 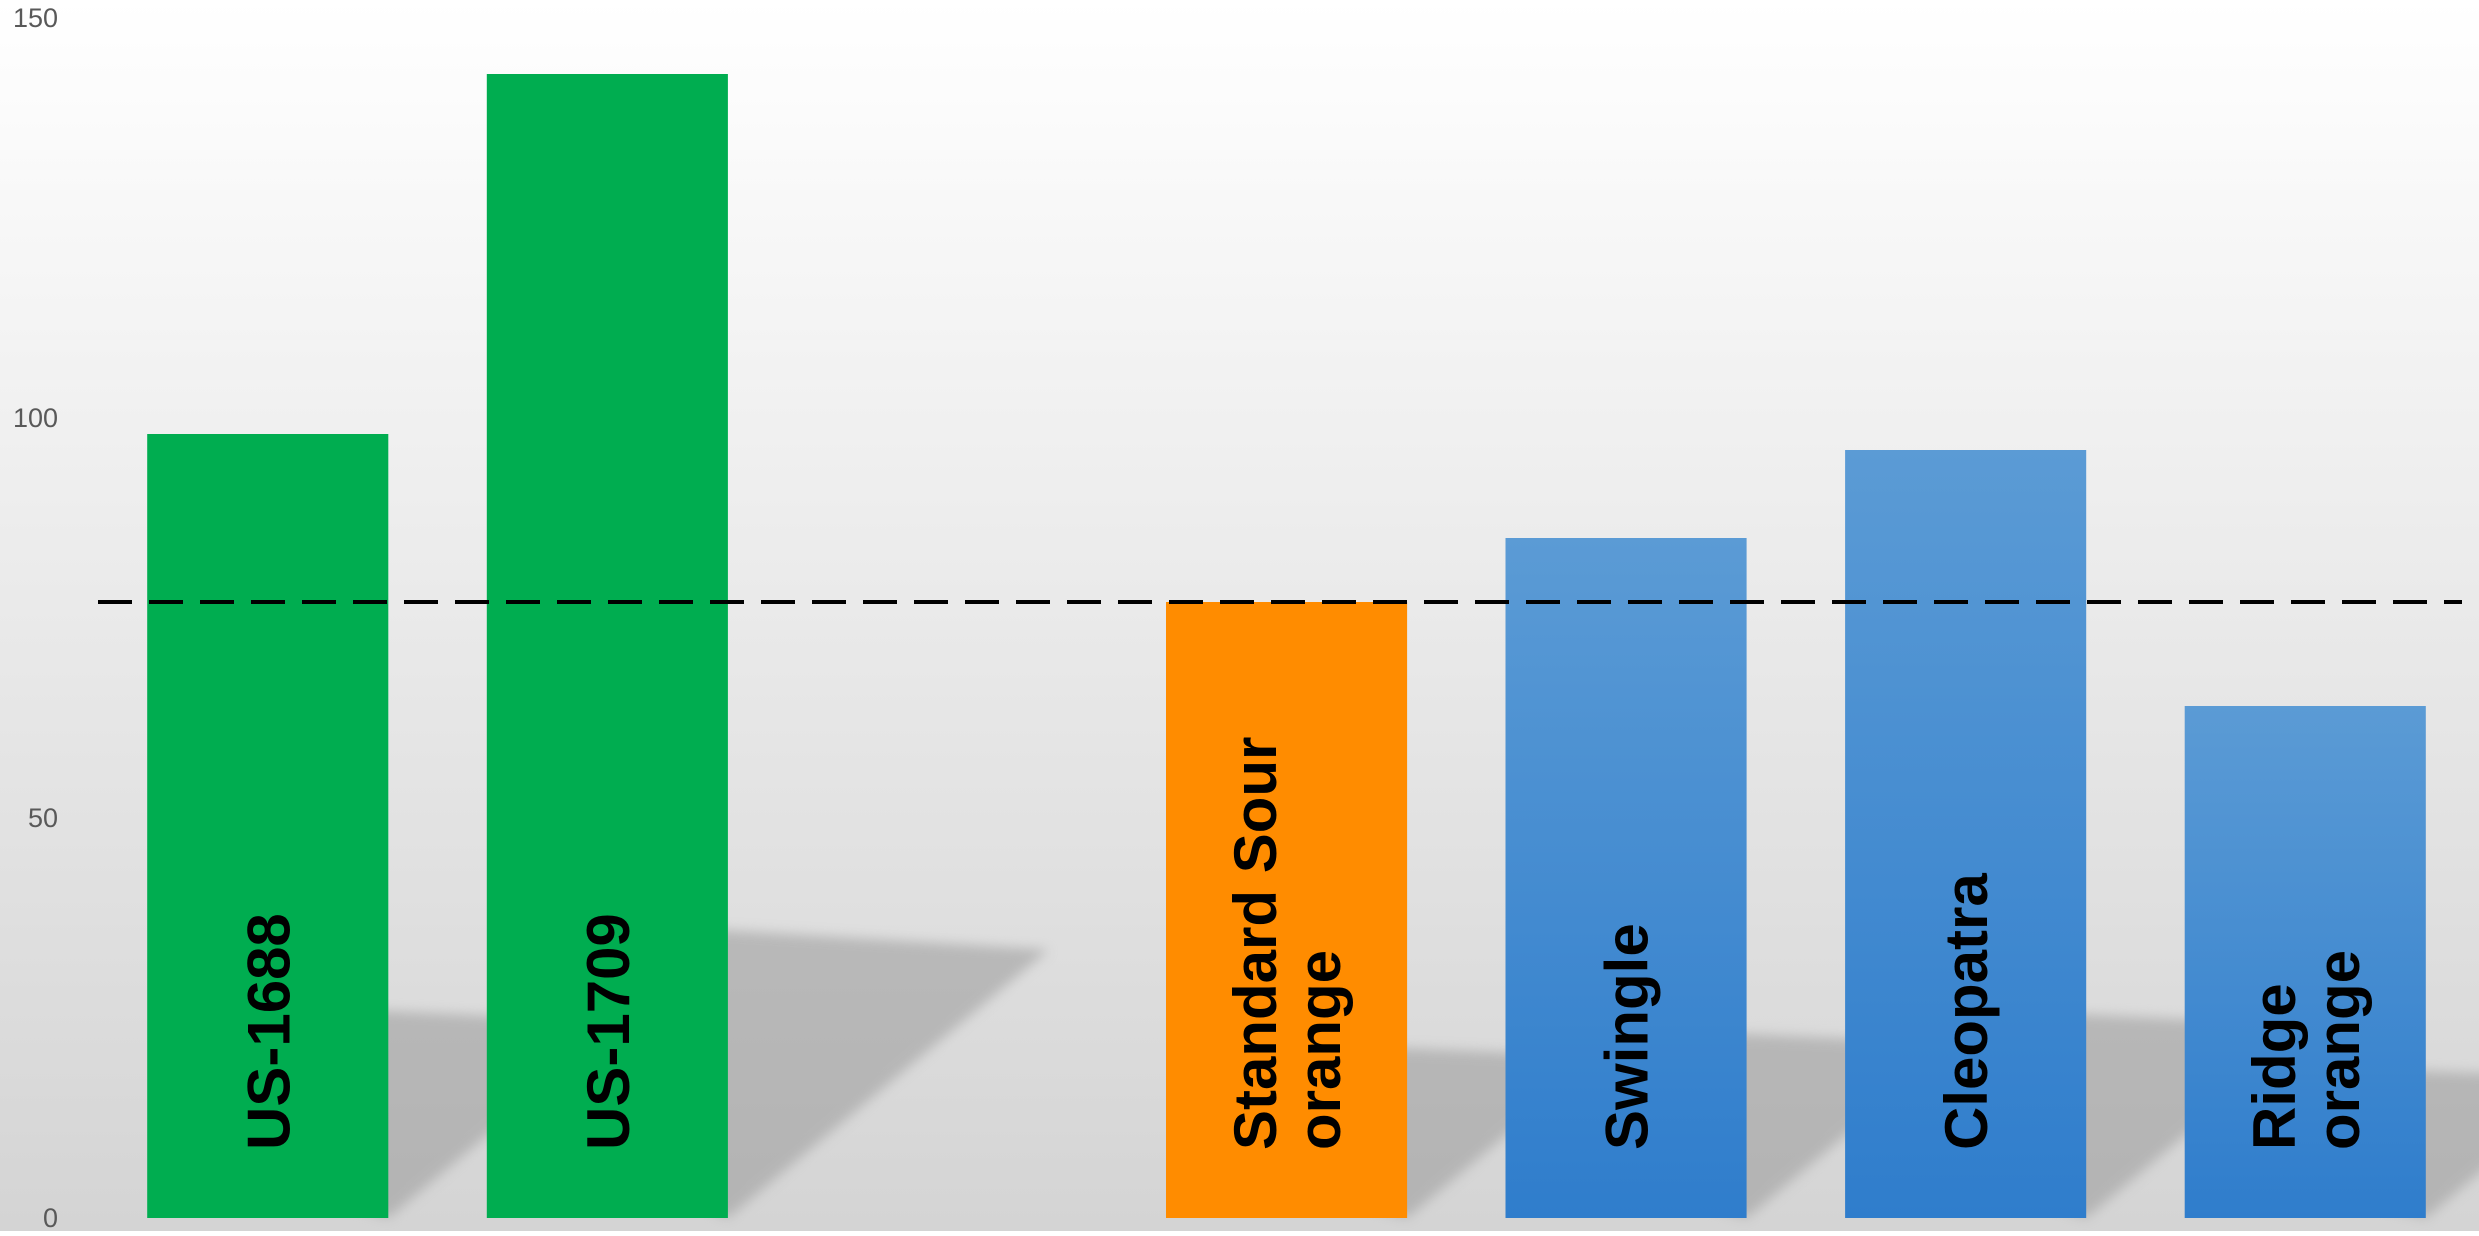 I want to click on y-tick-label: 100, so click(x=35, y=418).